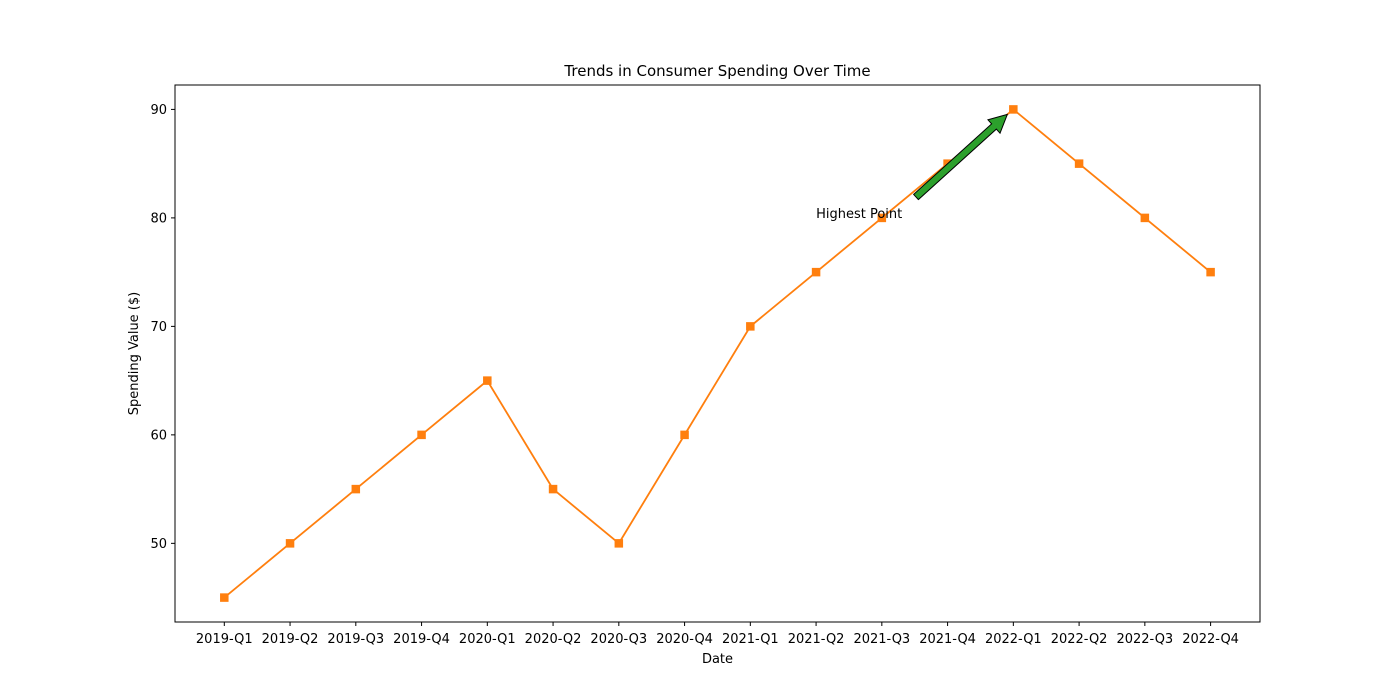 The width and height of the screenshot is (1400, 700). What do you see at coordinates (158, 218) in the screenshot?
I see `y-tick-label: 80` at bounding box center [158, 218].